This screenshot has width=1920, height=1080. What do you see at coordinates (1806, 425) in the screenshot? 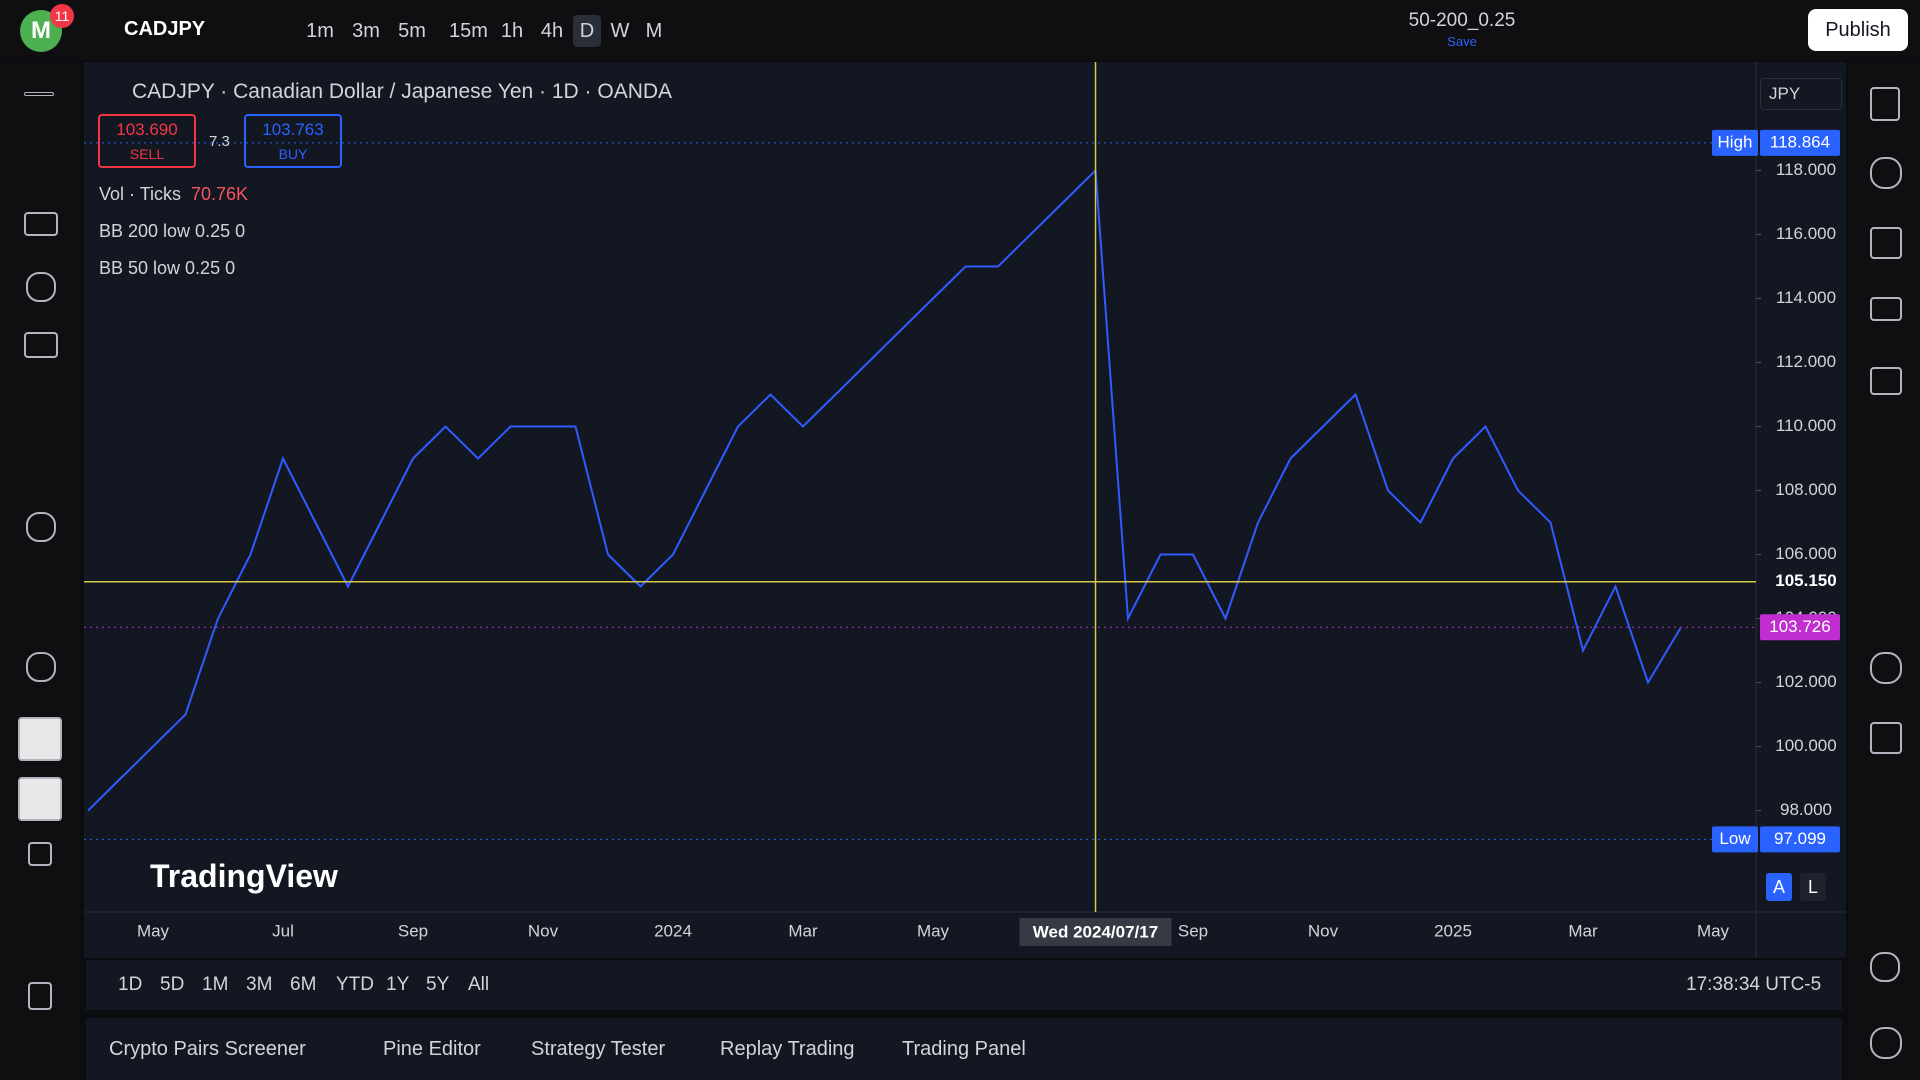
I see `y-tick-label: 110.000` at bounding box center [1806, 425].